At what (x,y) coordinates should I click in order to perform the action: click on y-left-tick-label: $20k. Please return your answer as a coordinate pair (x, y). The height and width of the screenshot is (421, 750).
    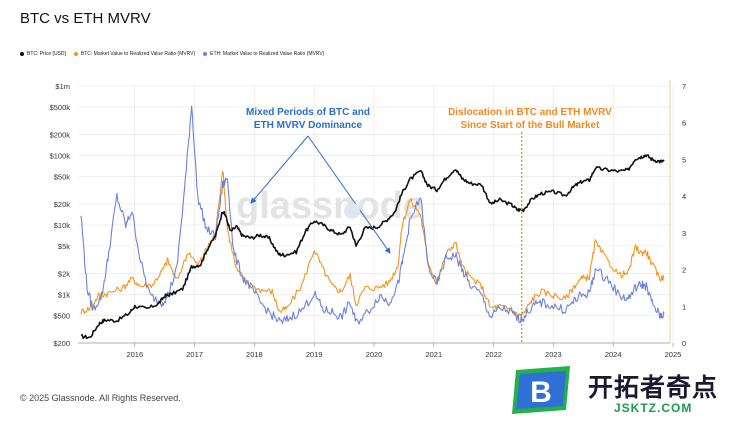
    Looking at the image, I should click on (62, 204).